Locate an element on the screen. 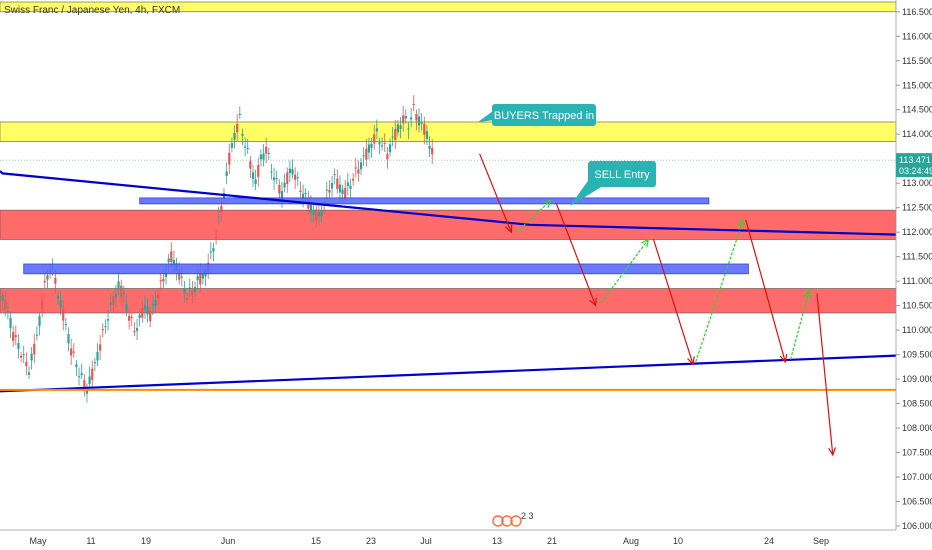  forecast-up-arrow-line is located at coordinates (719, 291).